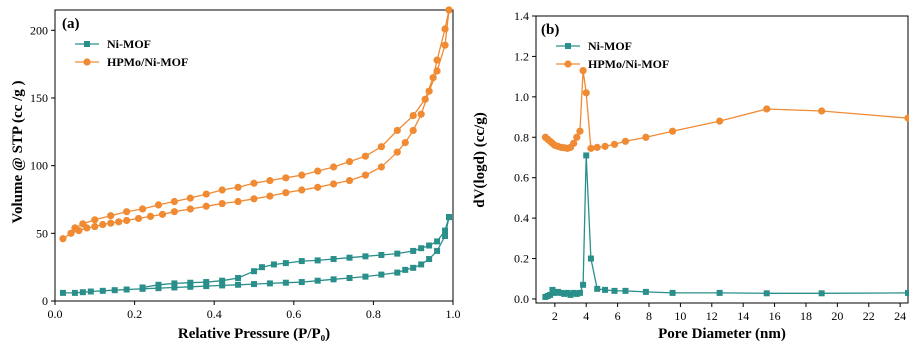 Image resolution: width=909 pixels, height=344 pixels. Describe the element at coordinates (134, 314) in the screenshot. I see `a-x-tick-label: 0.2` at that location.